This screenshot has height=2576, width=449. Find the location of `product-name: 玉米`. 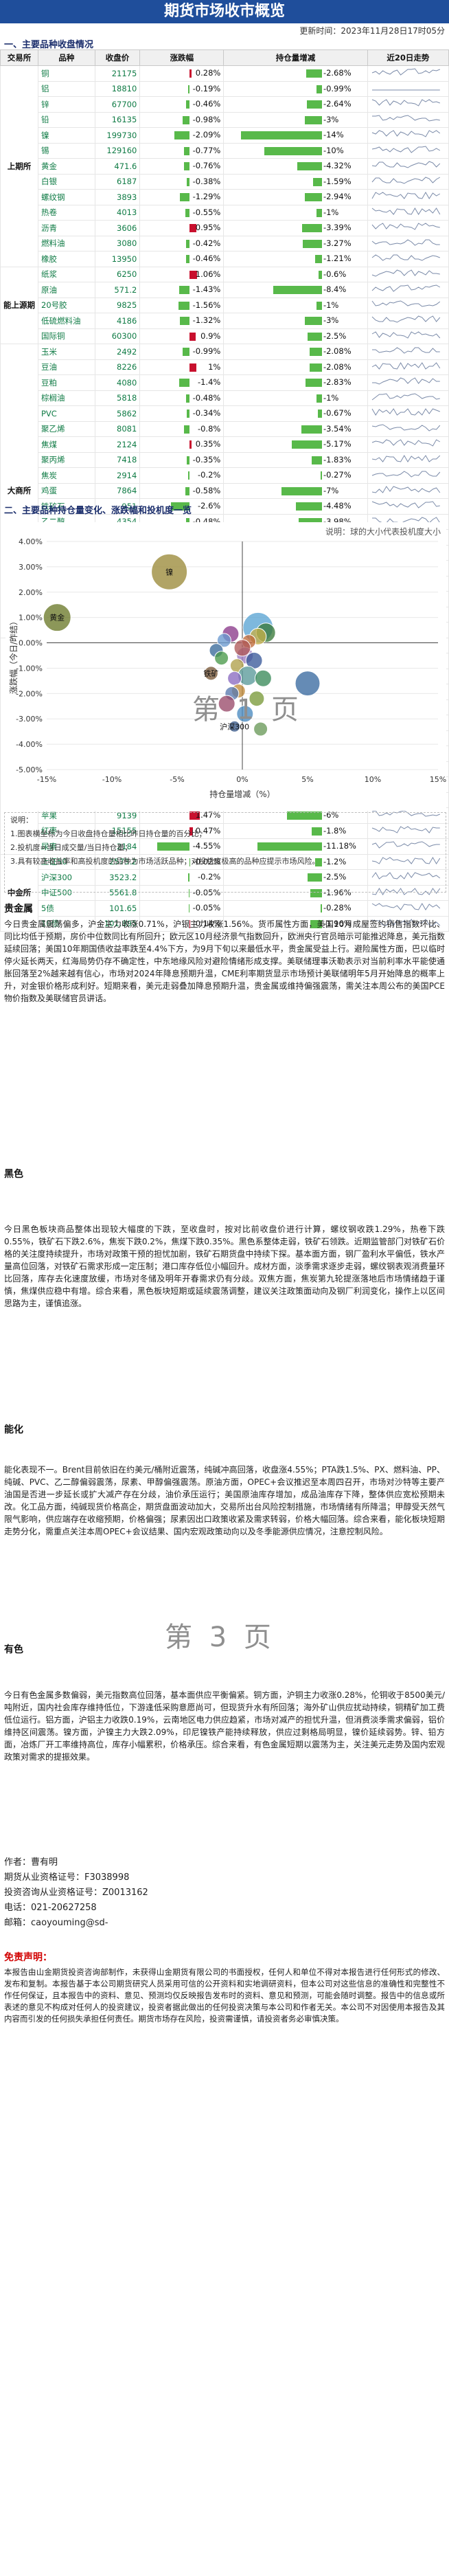

product-name: 玉米 is located at coordinates (67, 352).